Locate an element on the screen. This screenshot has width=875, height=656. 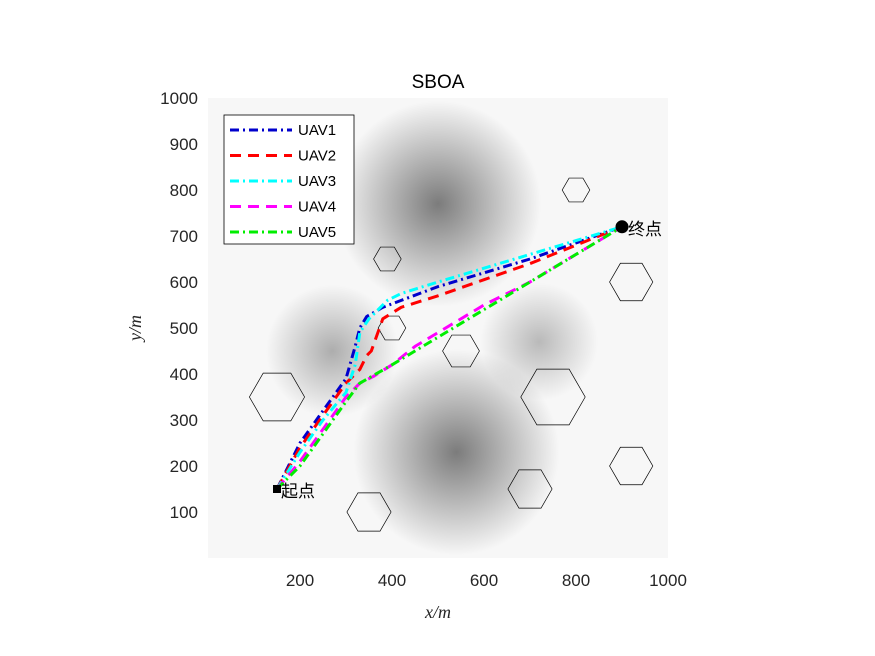
y-tick-label: 900 is located at coordinates (184, 144).